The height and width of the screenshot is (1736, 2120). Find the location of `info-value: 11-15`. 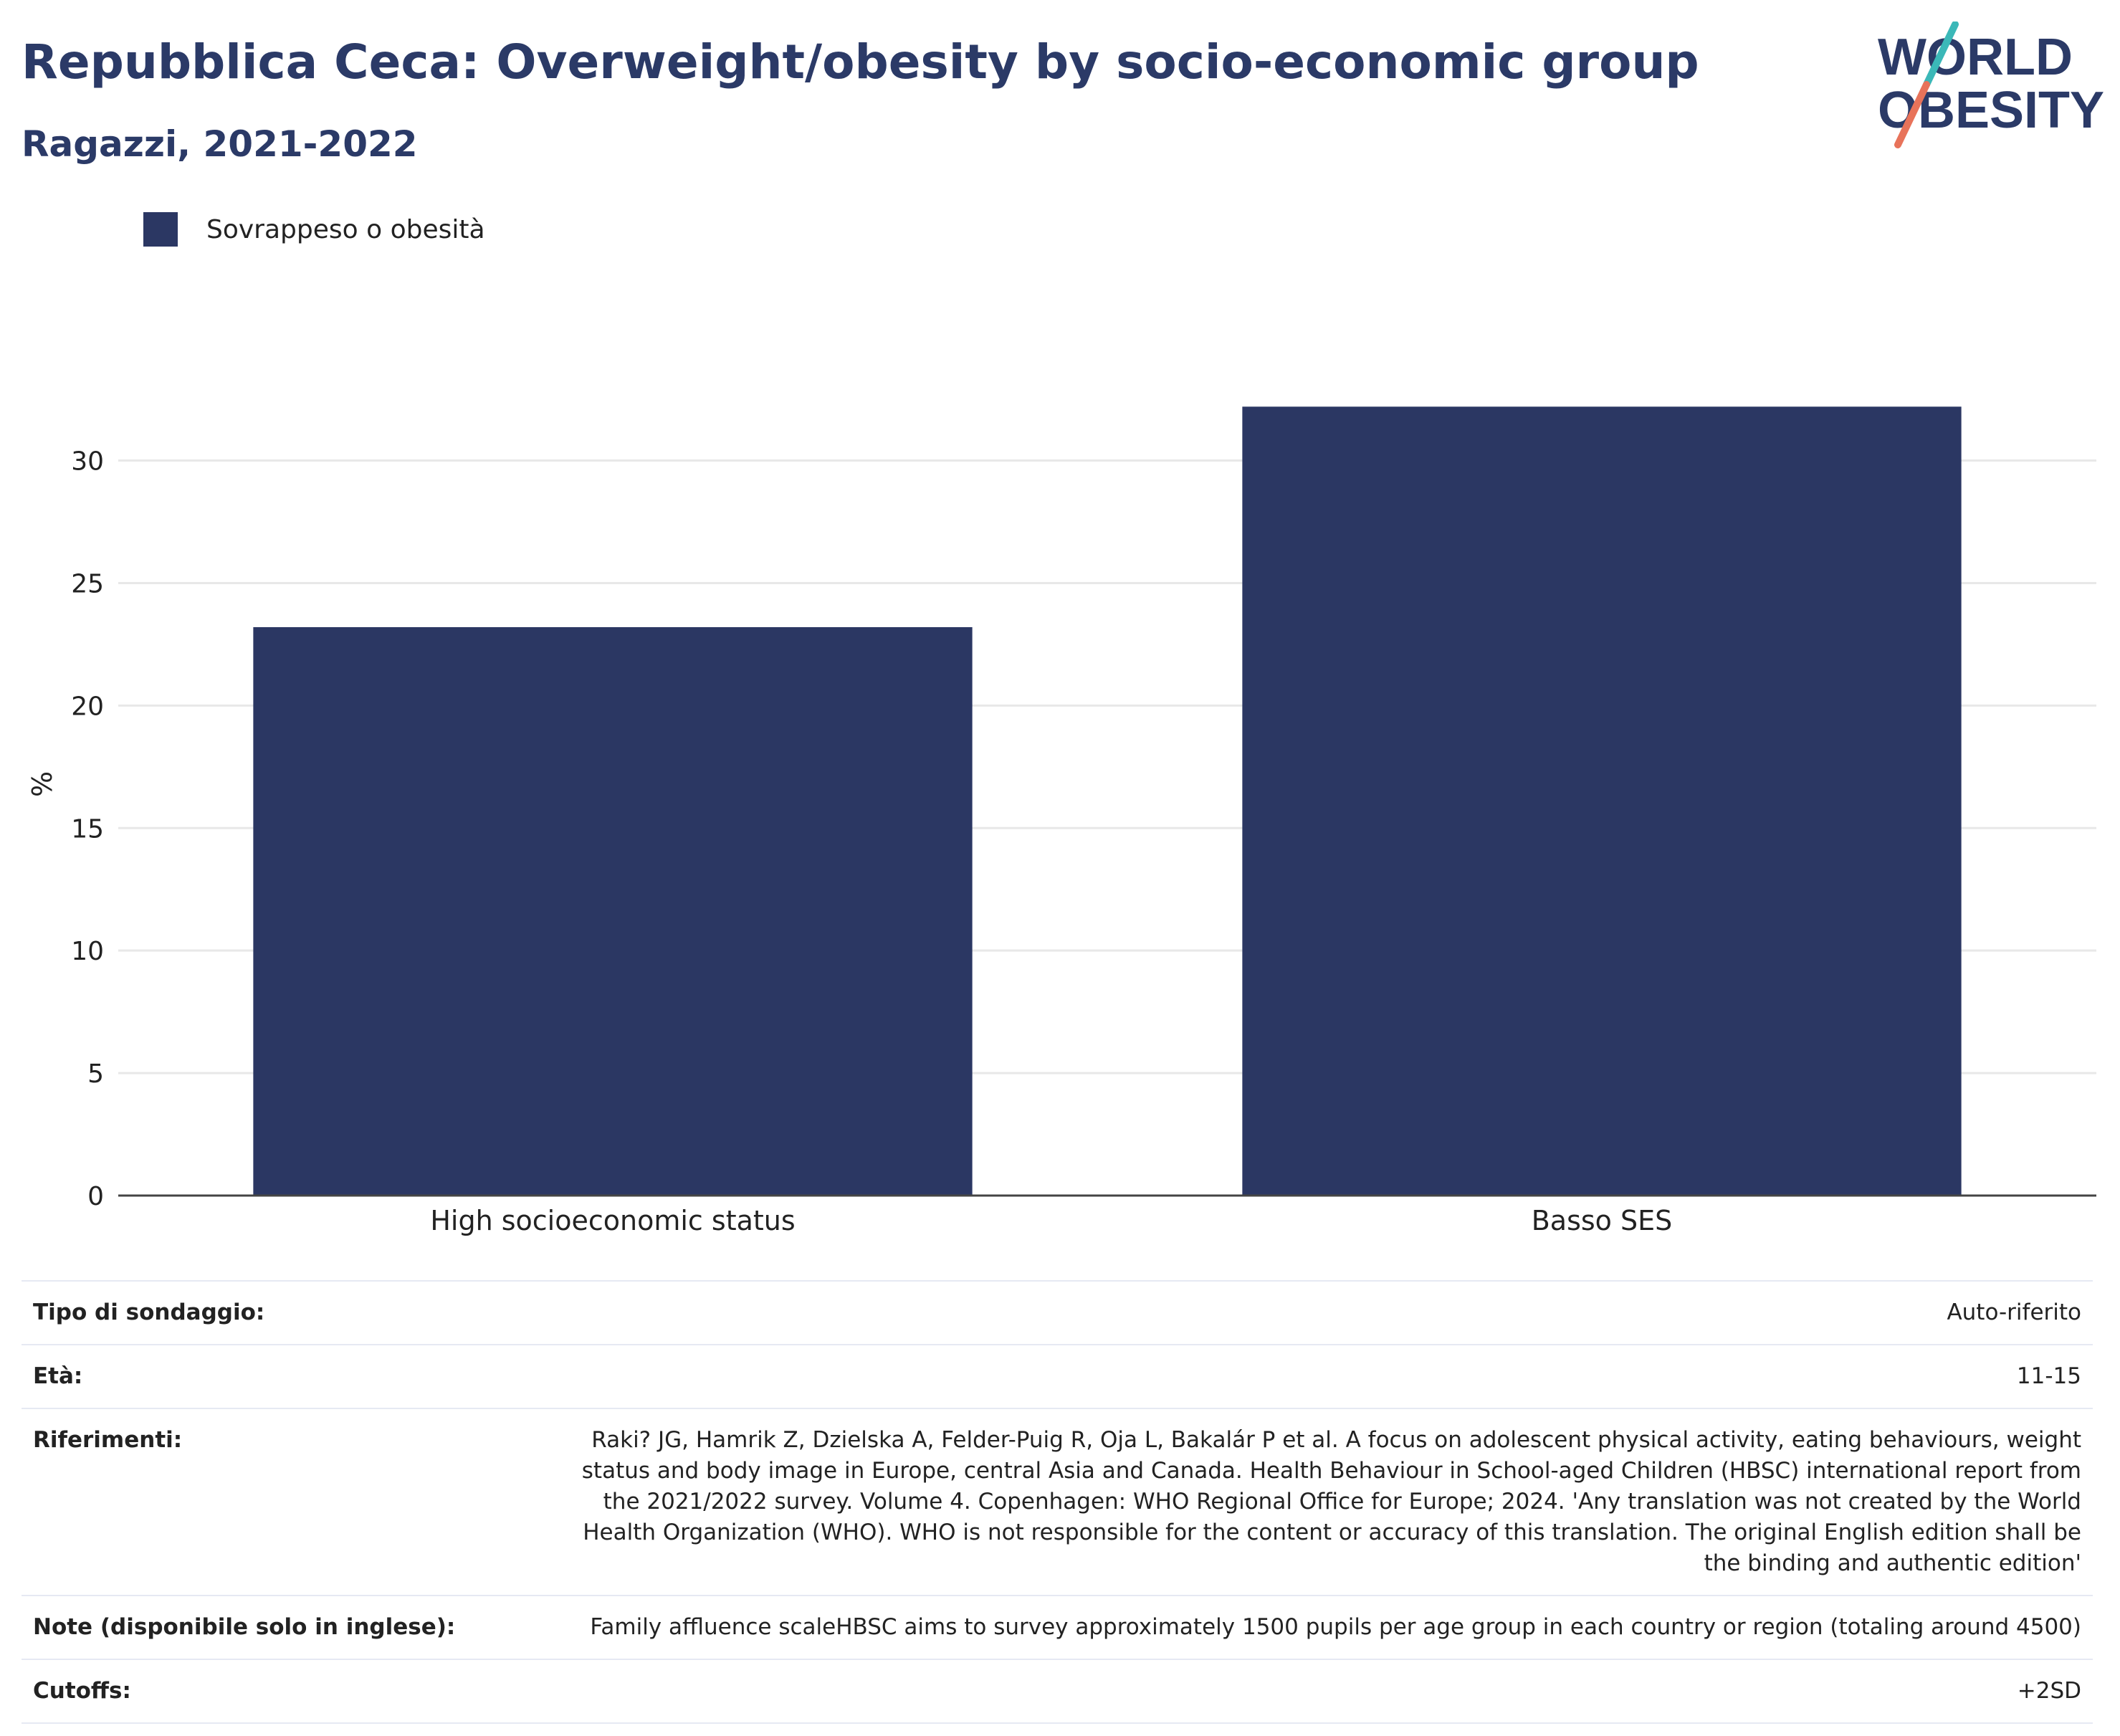

info-value: 11-15 is located at coordinates (1327, 1376).